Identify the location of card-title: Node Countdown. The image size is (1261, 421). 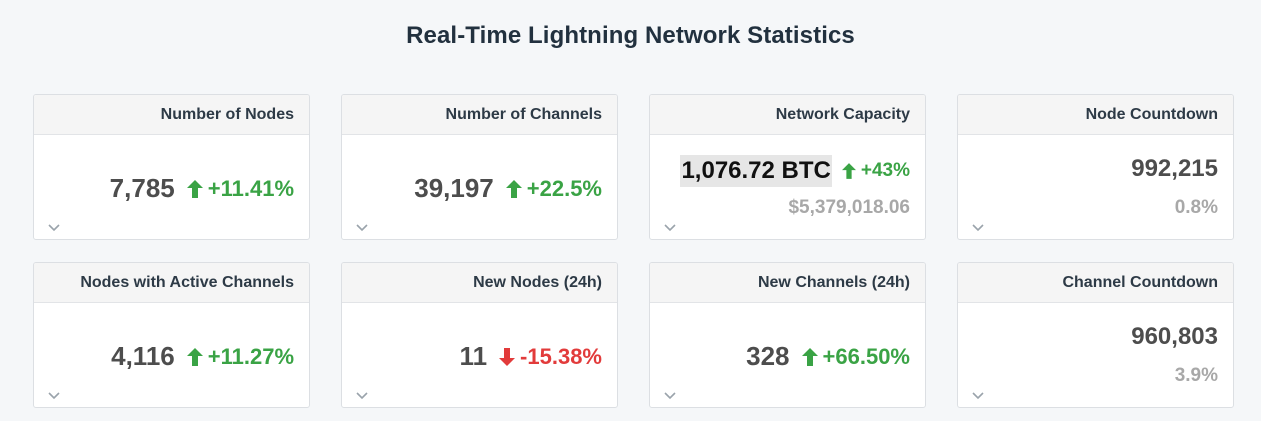
(1095, 115).